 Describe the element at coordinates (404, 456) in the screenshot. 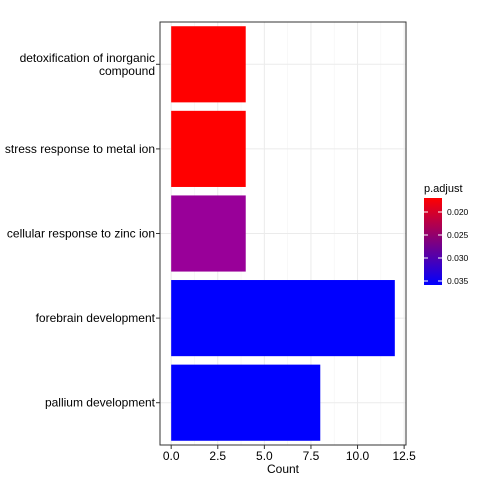

I see `x-tick-label: 12.5` at that location.